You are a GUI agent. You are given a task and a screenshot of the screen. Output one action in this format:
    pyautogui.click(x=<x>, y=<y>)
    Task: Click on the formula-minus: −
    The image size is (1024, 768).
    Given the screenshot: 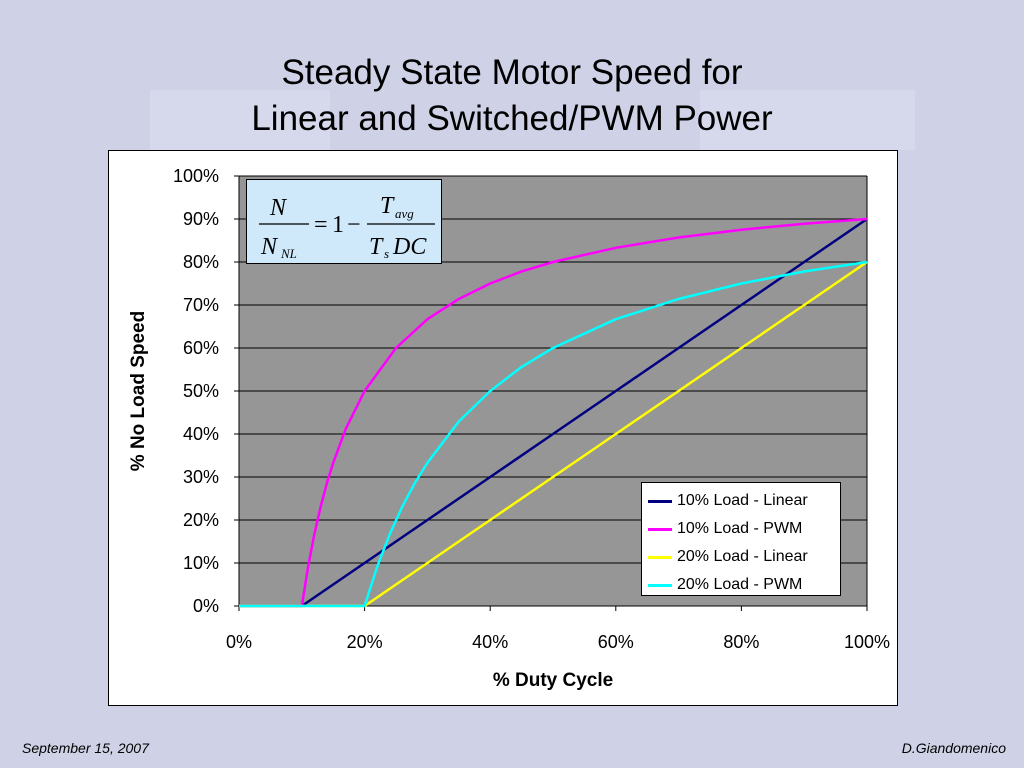 What is the action you would take?
    pyautogui.click(x=354, y=225)
    